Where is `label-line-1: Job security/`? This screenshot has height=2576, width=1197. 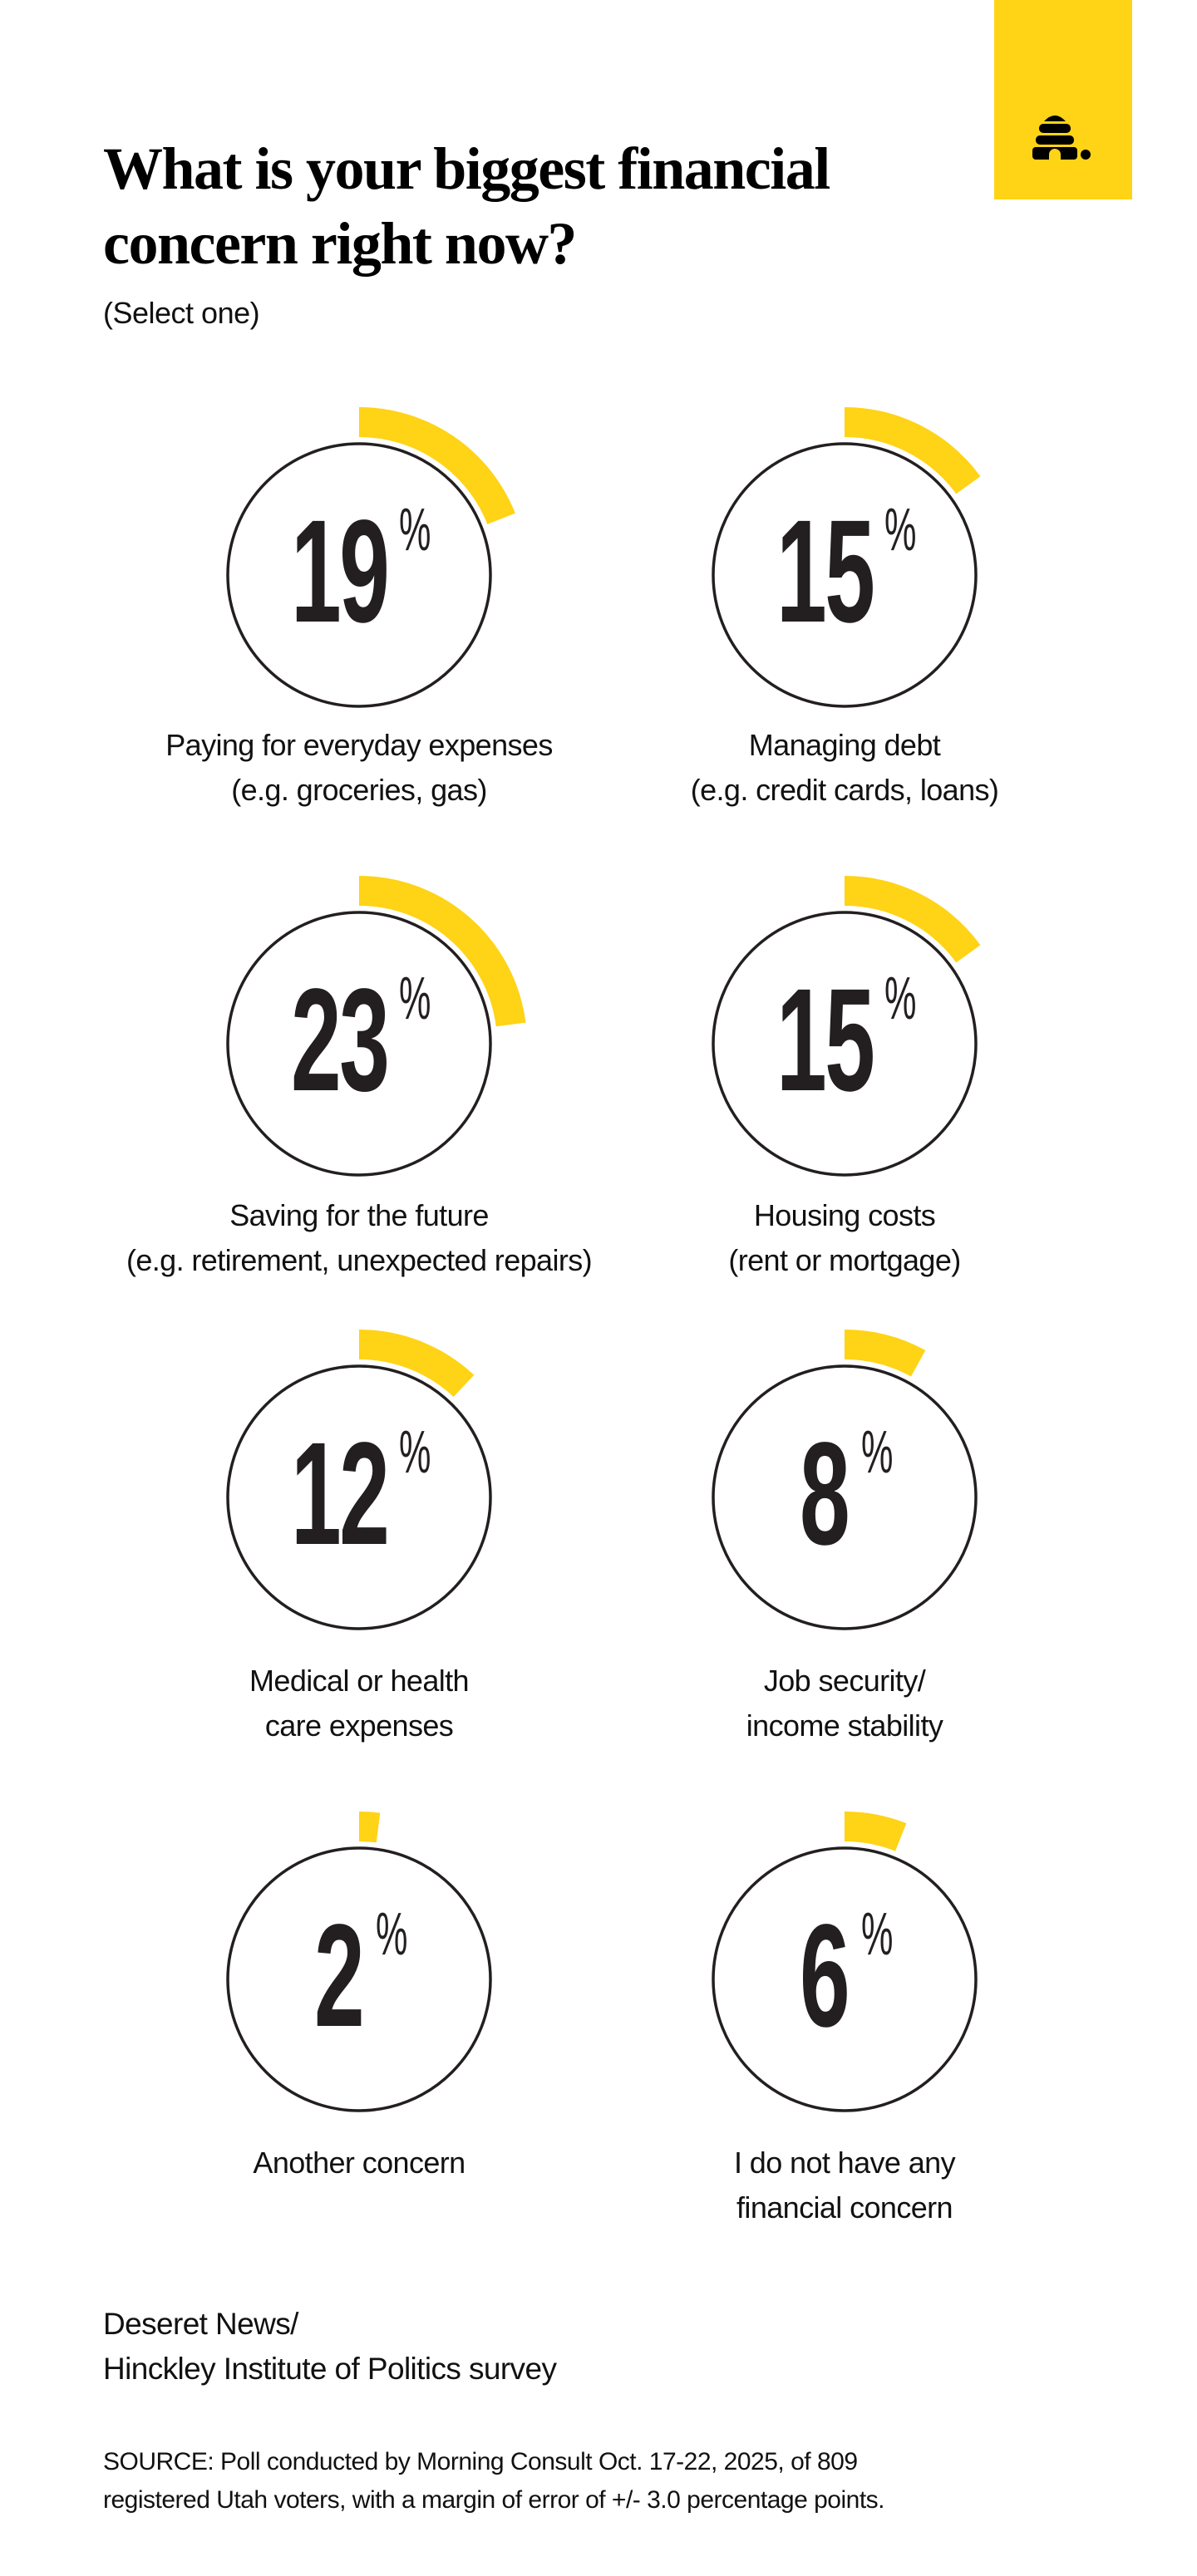
label-line-1: Job security/ is located at coordinates (844, 1681).